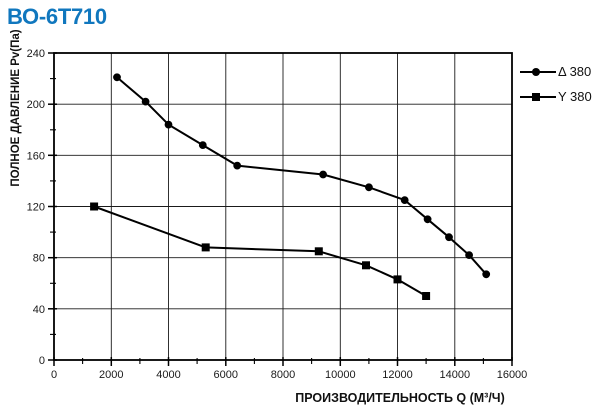  Describe the element at coordinates (538, 71) in the screenshot. I see `legend-marker-circle-icon` at that location.